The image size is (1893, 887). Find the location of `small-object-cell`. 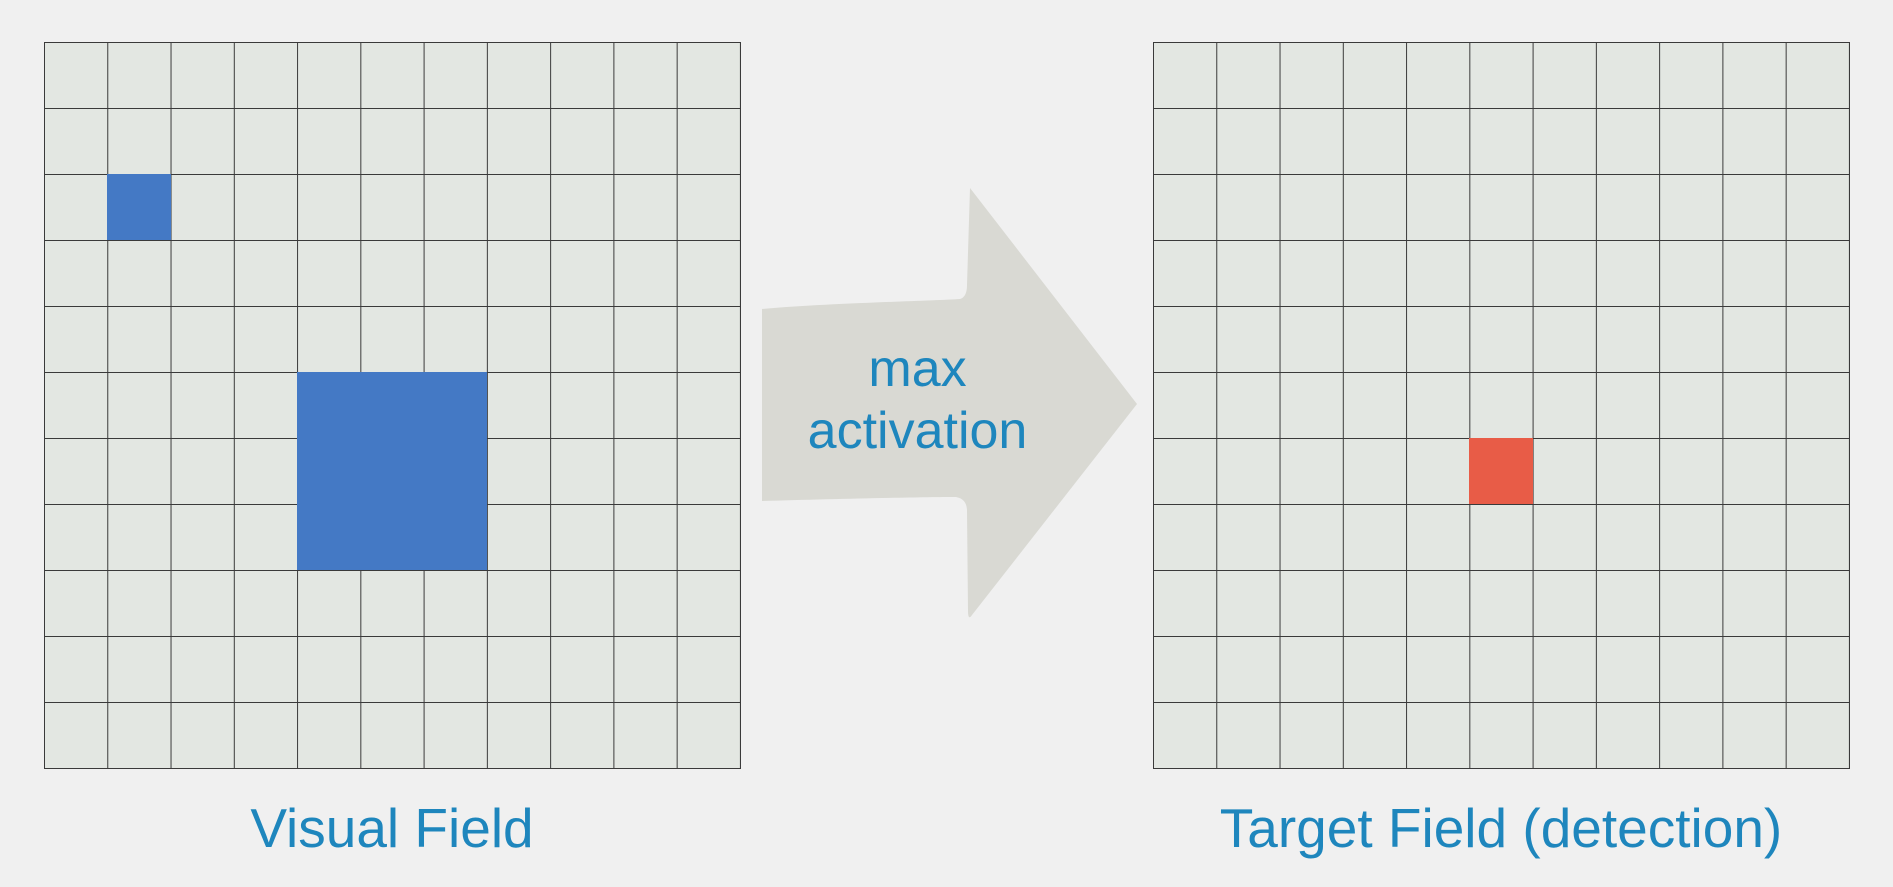

small-object-cell is located at coordinates (139, 207).